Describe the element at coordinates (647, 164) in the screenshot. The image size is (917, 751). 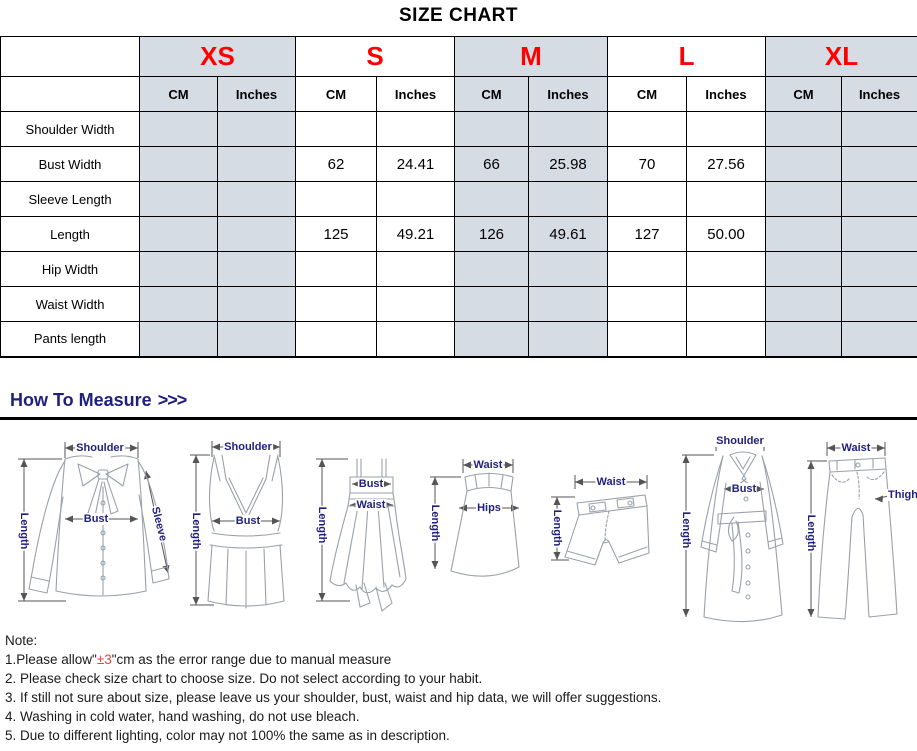
I see `measurement-cell: 70` at that location.